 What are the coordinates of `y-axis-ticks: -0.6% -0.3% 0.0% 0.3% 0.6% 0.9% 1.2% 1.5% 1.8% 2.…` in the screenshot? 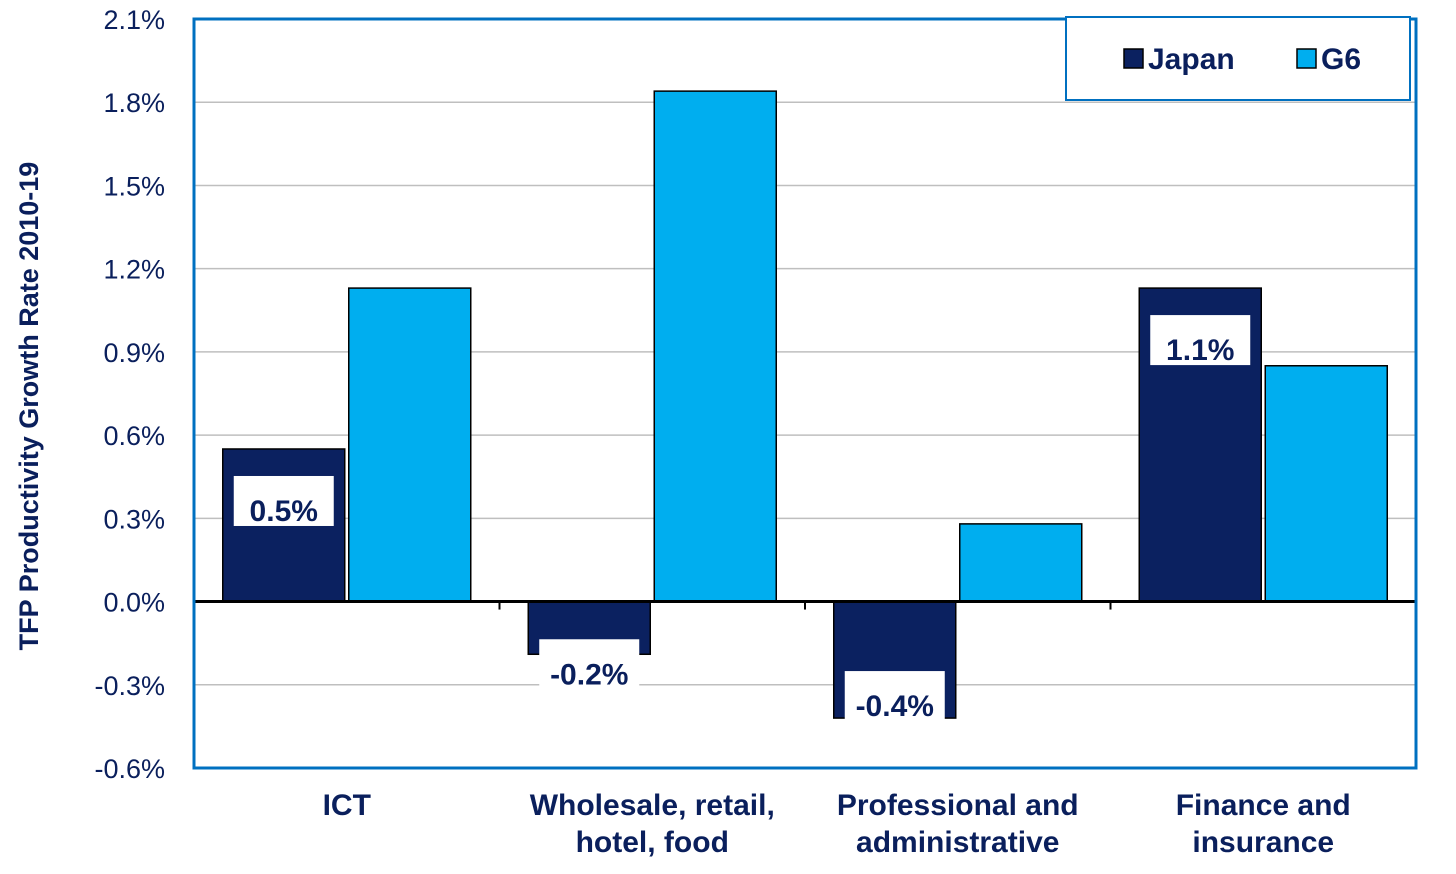 It's located at (129, 394).